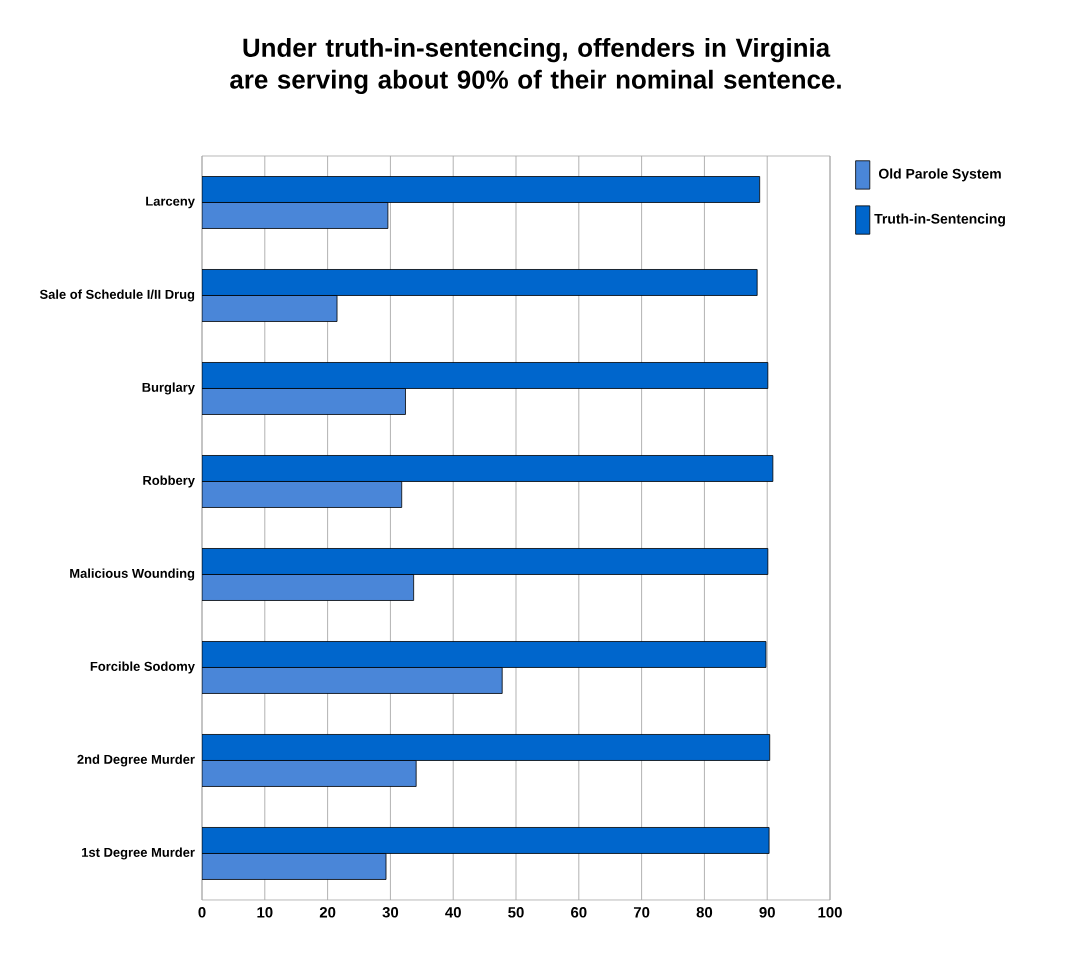  Describe the element at coordinates (535, 66) in the screenshot. I see `chart-title: Under truth-in-sentencing, offenders in Virginia are serving about 90% of their nominal sentence.` at that location.